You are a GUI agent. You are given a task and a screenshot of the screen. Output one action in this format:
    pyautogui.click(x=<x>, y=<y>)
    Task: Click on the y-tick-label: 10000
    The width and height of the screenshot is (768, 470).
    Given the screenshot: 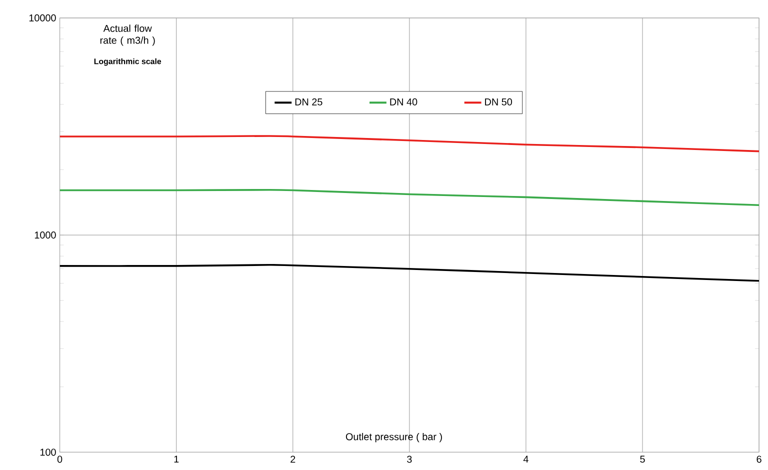 What is the action you would take?
    pyautogui.click(x=42, y=18)
    